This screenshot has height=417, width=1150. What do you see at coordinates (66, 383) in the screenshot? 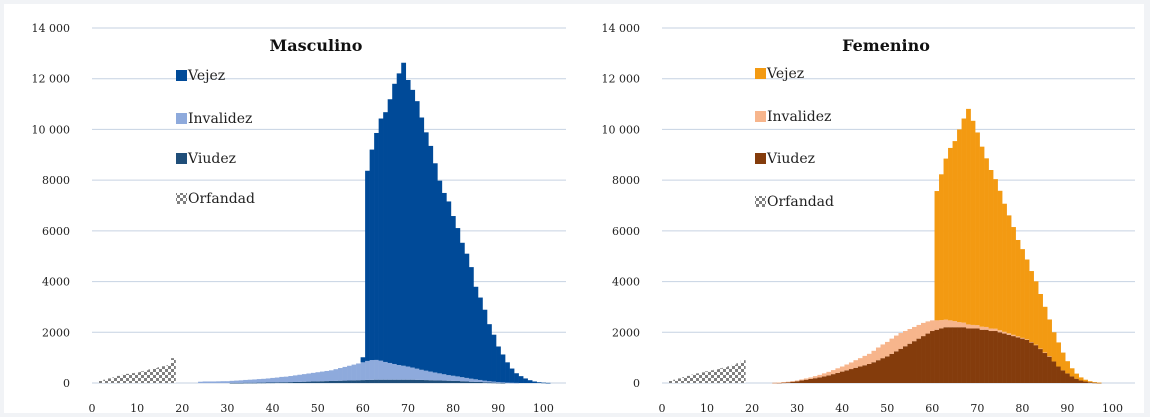
I see `y-tick-label: 0` at bounding box center [66, 383].